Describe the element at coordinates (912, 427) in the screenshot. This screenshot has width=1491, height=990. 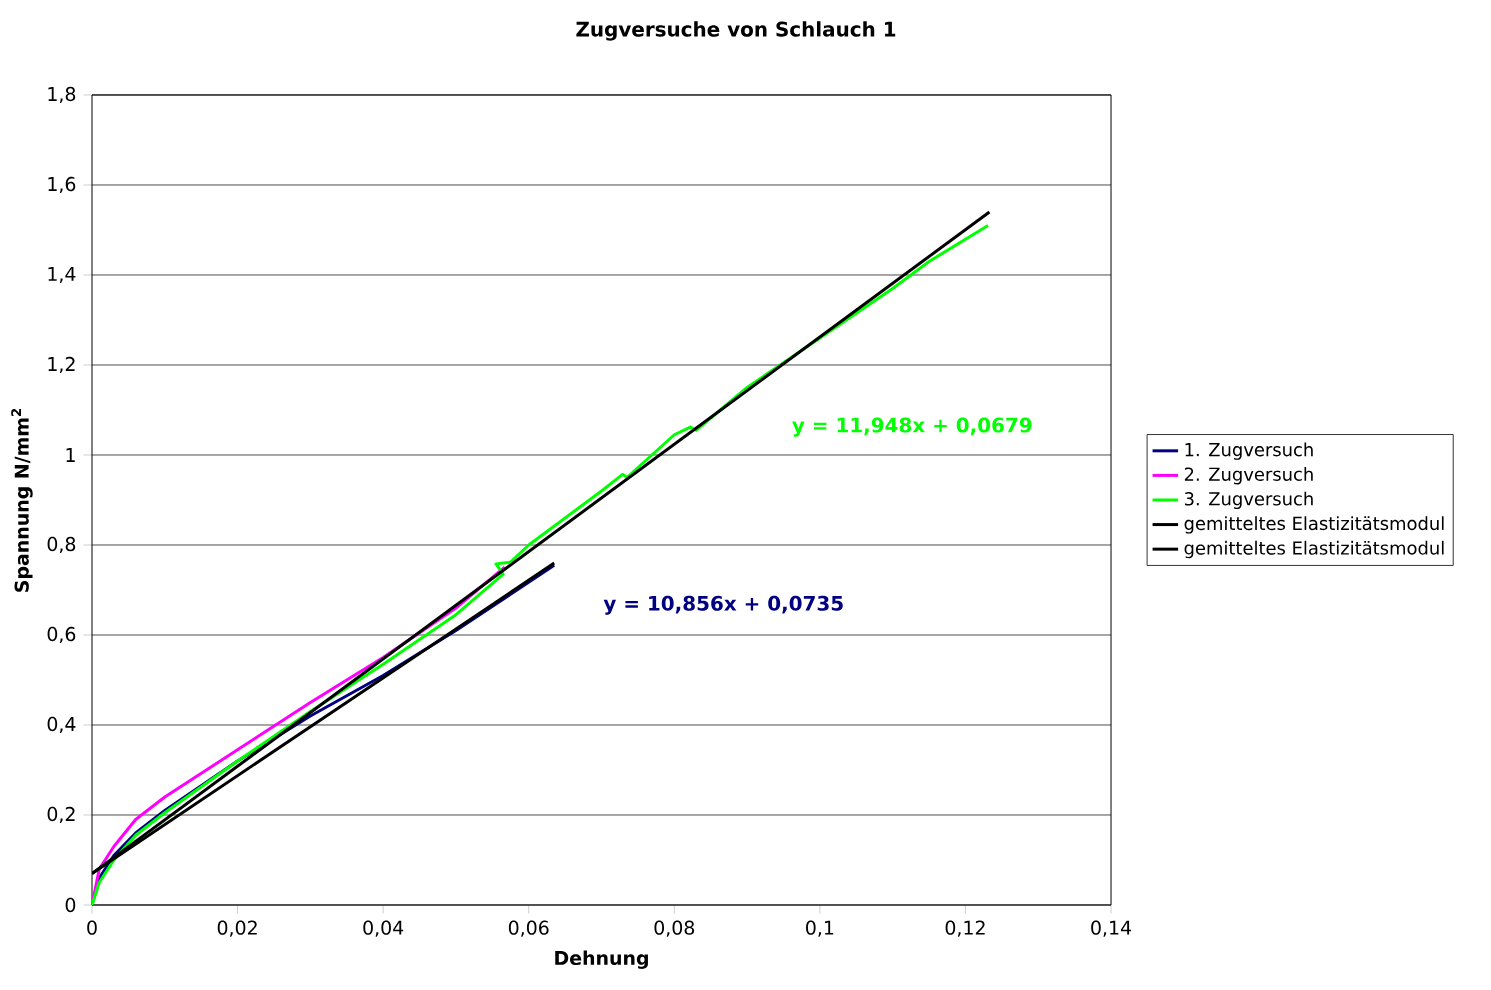
I see `annotation: y = 11,948x + 0,0679` at that location.